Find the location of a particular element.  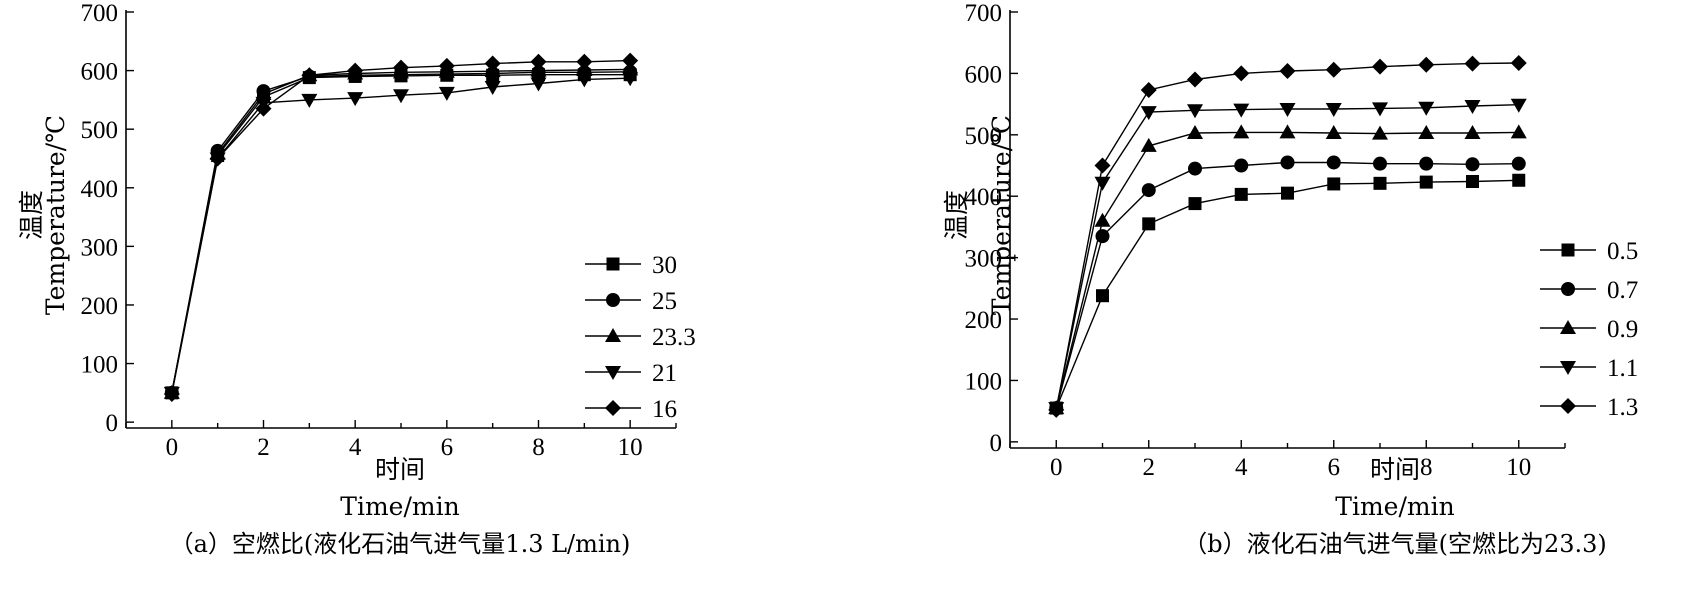

legend-item: 21 is located at coordinates (631, 373).